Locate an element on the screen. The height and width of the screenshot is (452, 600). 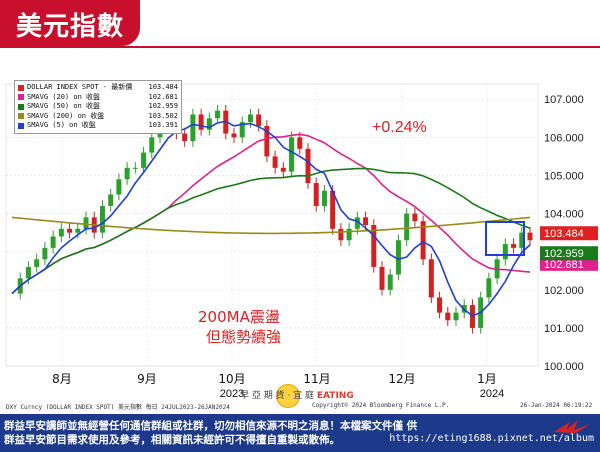
y-tick-label: 106.000 is located at coordinates (564, 138).